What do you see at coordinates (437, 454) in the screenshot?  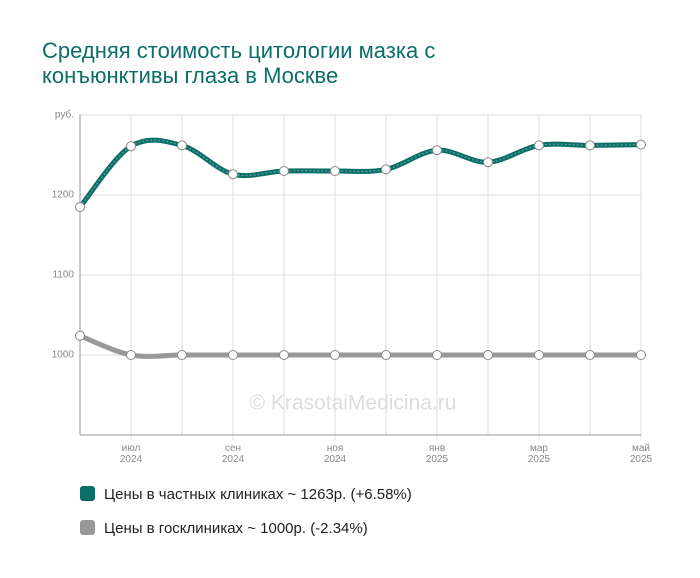 I see `x-tick-label: янв 2025` at bounding box center [437, 454].